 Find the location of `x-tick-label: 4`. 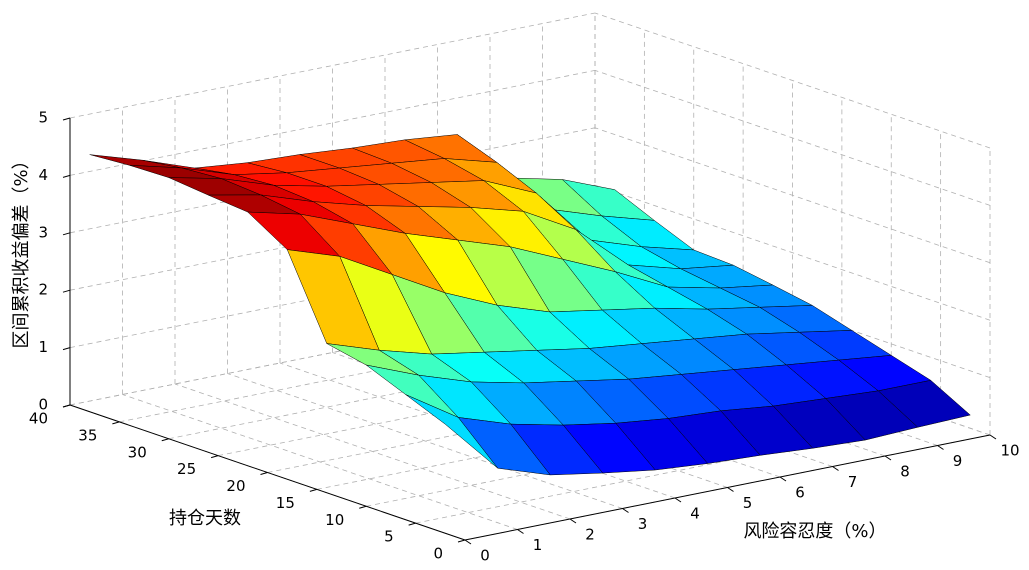

x-tick-label: 4 is located at coordinates (695, 514).